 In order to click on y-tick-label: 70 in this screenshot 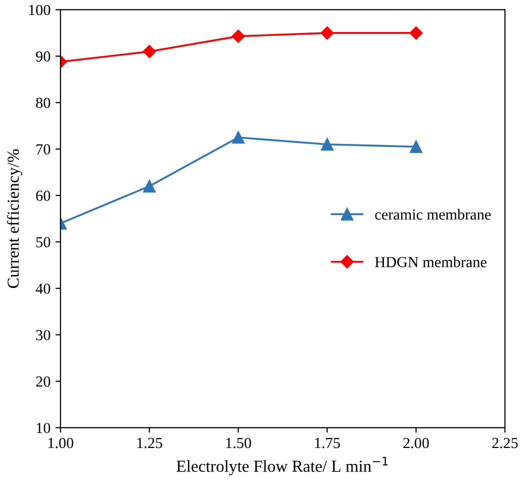, I will do `click(43, 149)`.